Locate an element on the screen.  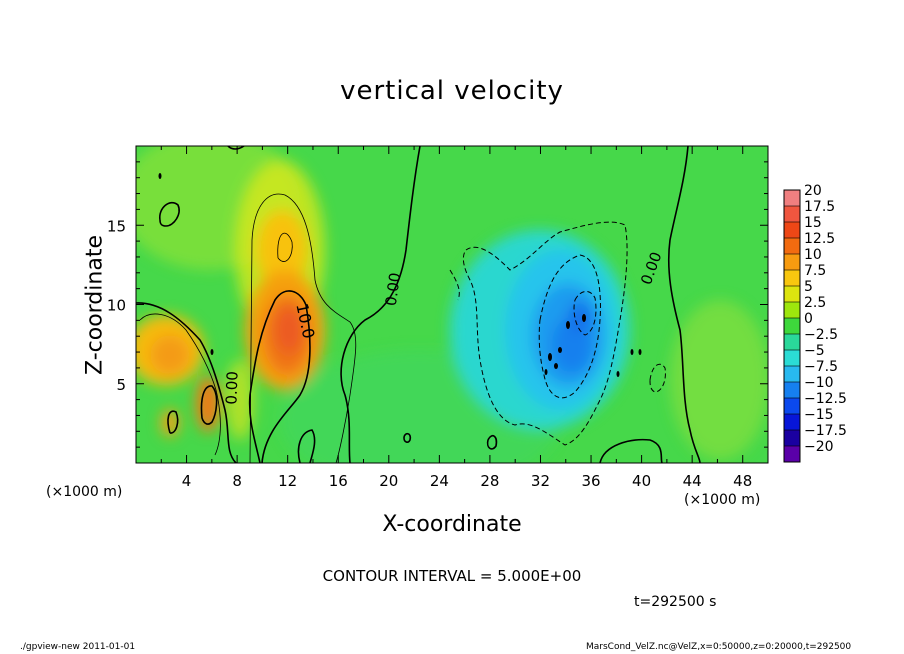
y-tick-label: 15 is located at coordinates (116, 226).